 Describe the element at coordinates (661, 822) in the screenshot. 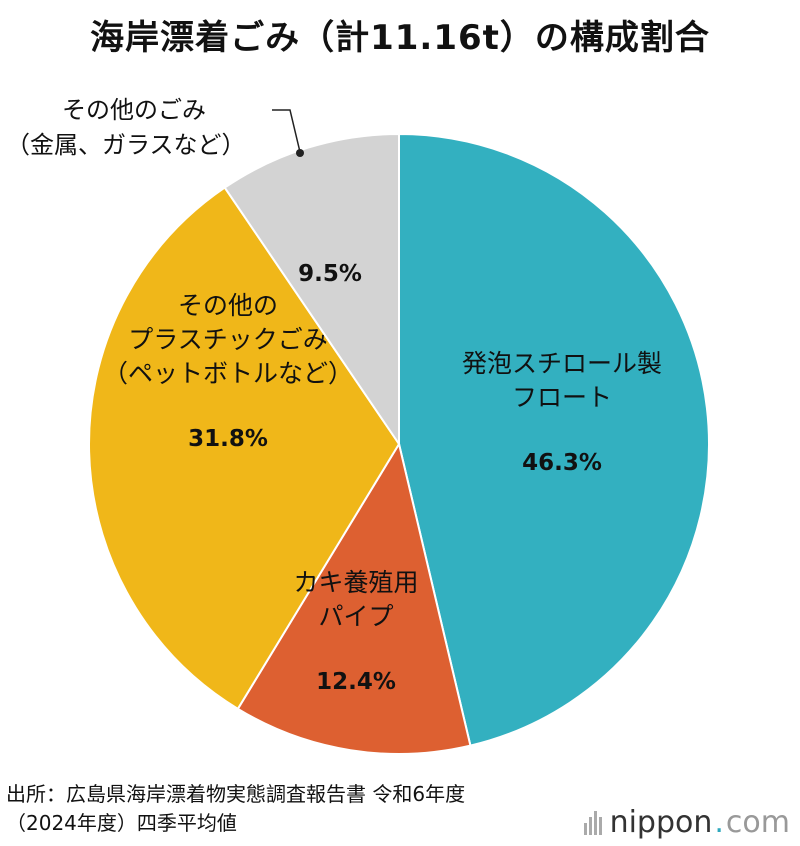

I see `logo-name: nippon` at that location.